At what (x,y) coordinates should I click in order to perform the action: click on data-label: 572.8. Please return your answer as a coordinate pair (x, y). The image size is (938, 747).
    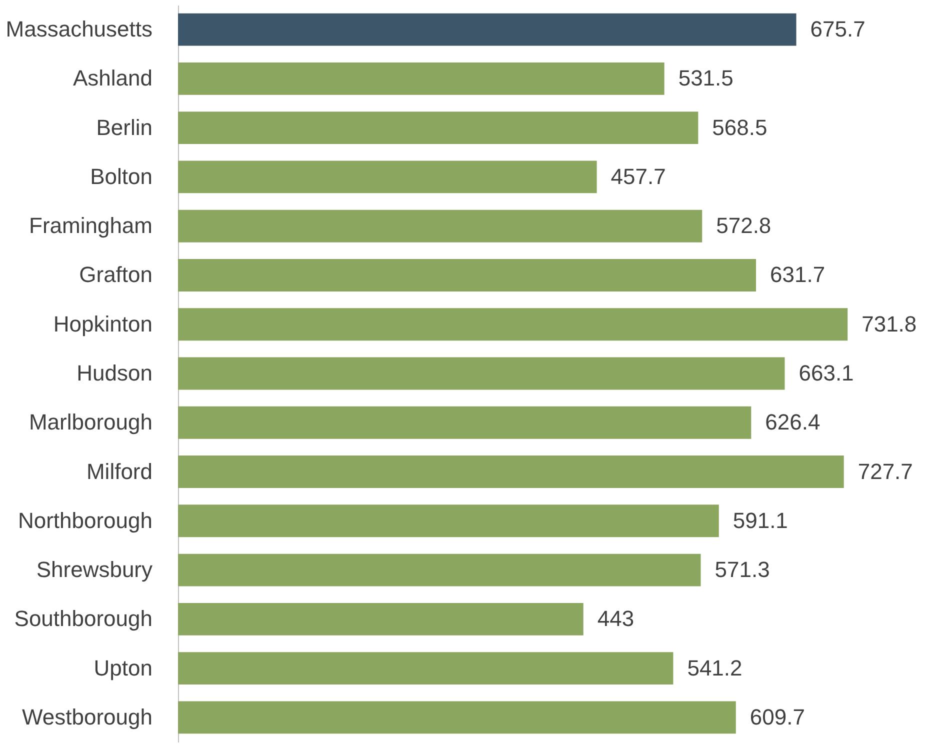
    Looking at the image, I should click on (744, 225).